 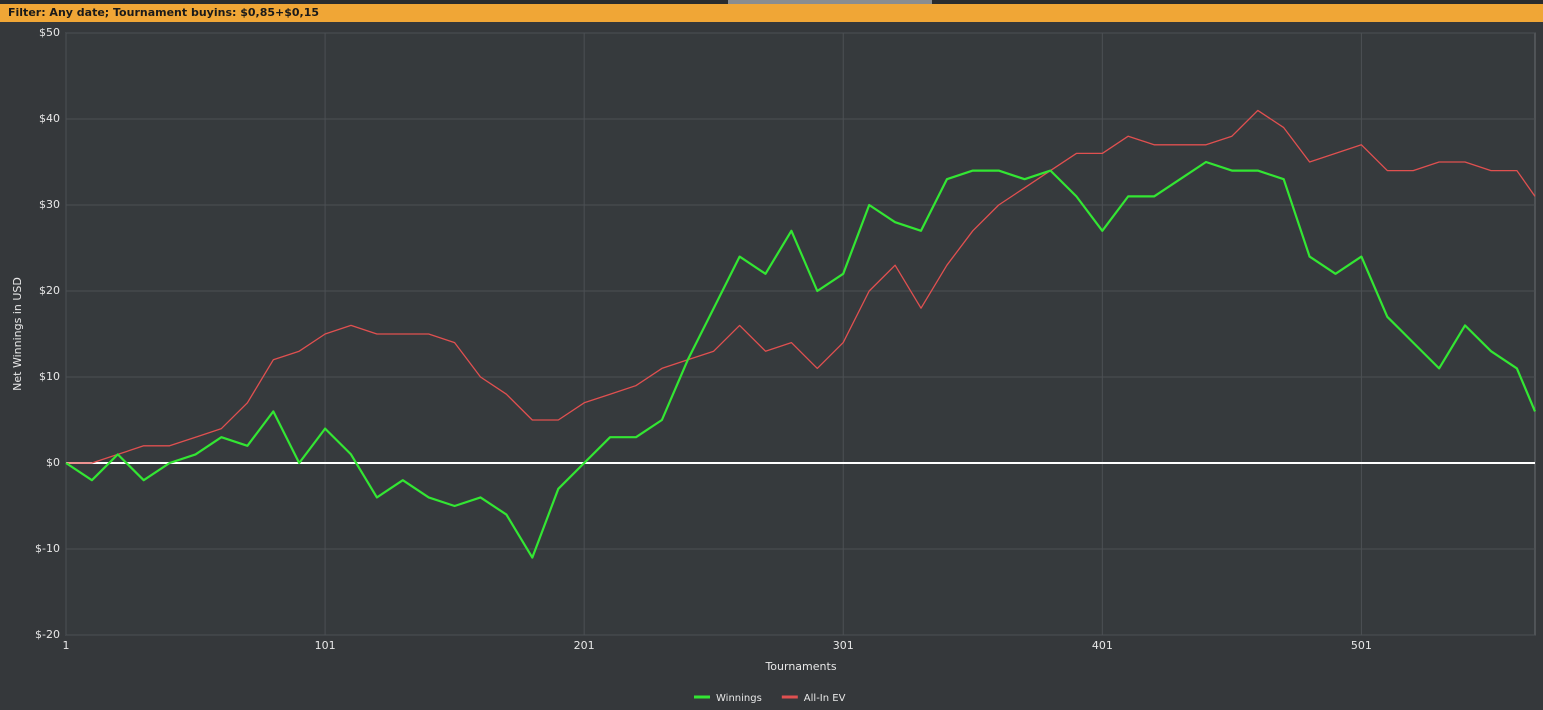 What do you see at coordinates (49, 204) in the screenshot?
I see `y-tick-label: $30` at bounding box center [49, 204].